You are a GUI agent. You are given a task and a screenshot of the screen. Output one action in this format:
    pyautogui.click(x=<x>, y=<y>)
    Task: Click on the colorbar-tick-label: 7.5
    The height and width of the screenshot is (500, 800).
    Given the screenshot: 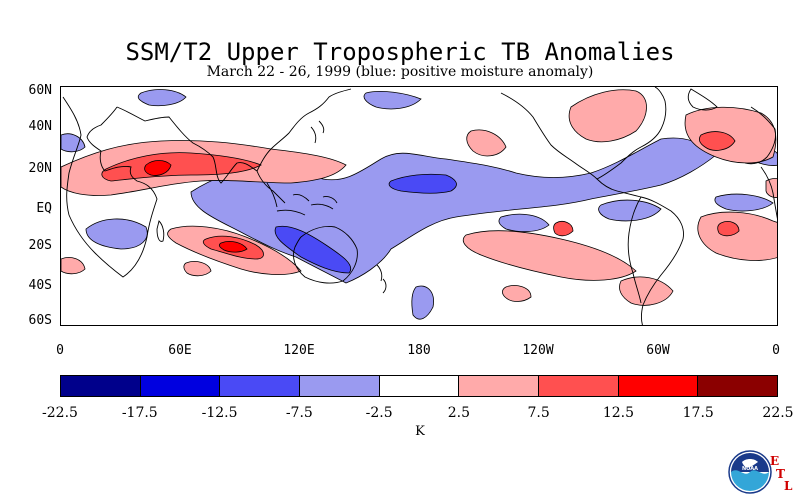 What is the action you would take?
    pyautogui.click(x=538, y=413)
    